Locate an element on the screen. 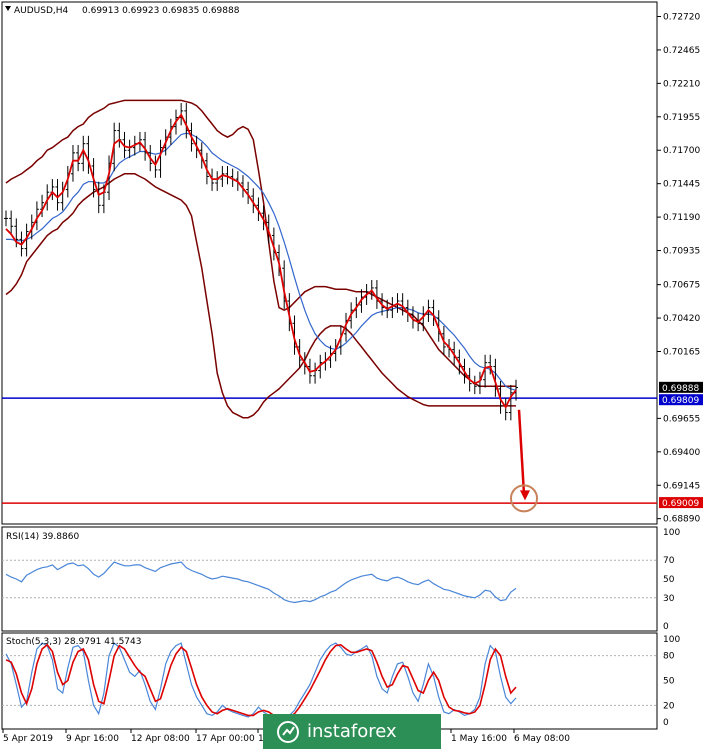 The width and height of the screenshot is (704, 749). symbol-title: AUDUSD,H4 is located at coordinates (41, 11).